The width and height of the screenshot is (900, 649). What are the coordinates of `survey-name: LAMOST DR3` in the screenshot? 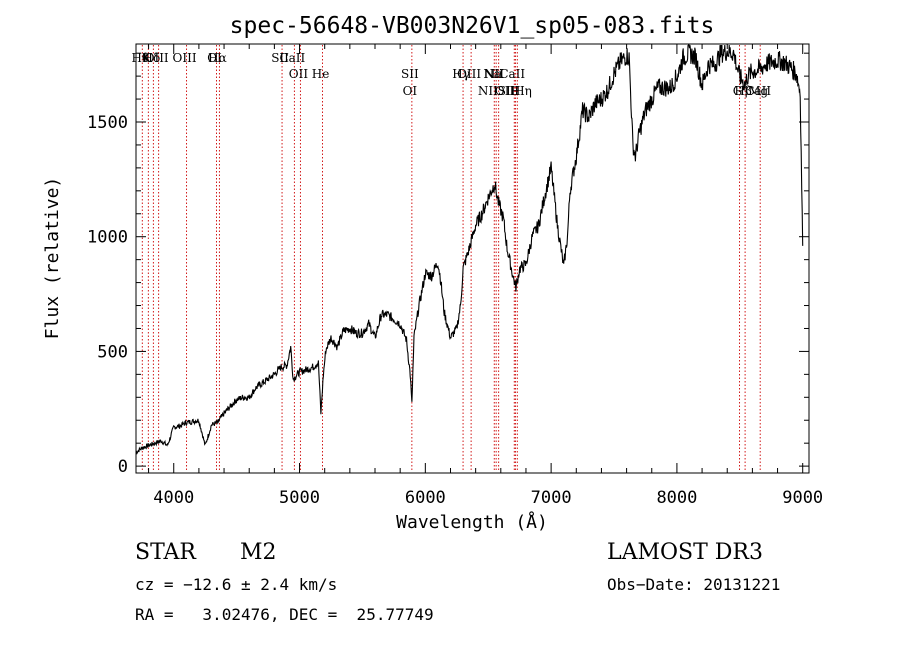 It's located at (685, 552).